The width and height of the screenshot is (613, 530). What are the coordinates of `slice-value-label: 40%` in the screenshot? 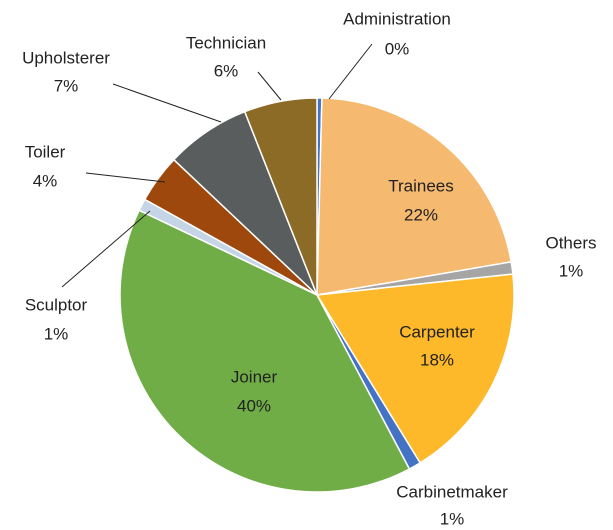 It's located at (254, 405).